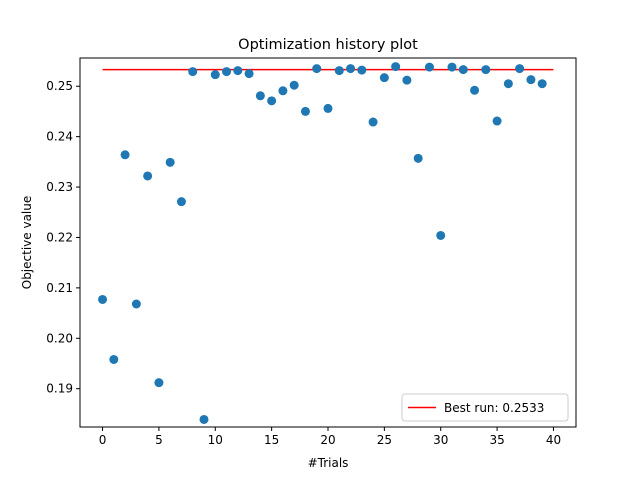 This screenshot has height=480, width=640. What do you see at coordinates (59, 137) in the screenshot?
I see `y-tick-label: 0.24` at bounding box center [59, 137].